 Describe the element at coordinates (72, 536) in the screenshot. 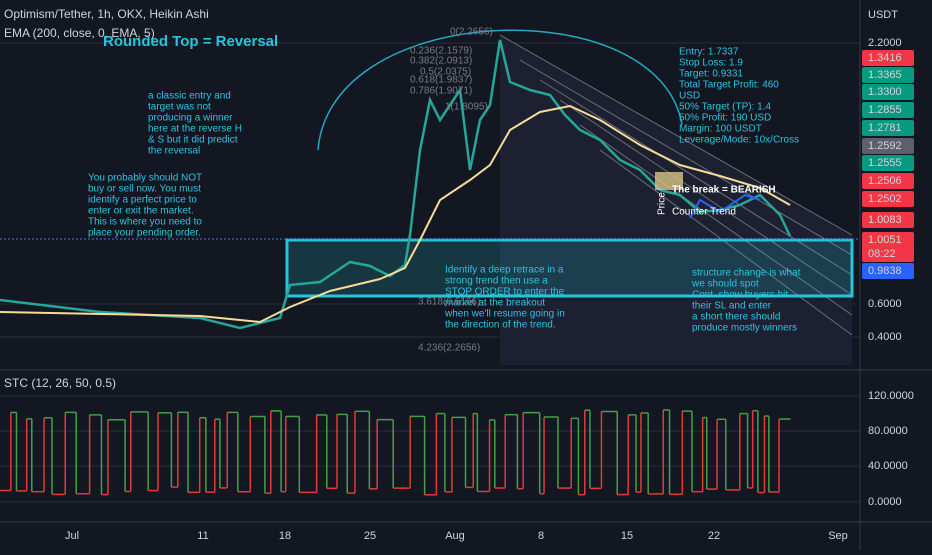

I see `time-label: Jul` at that location.